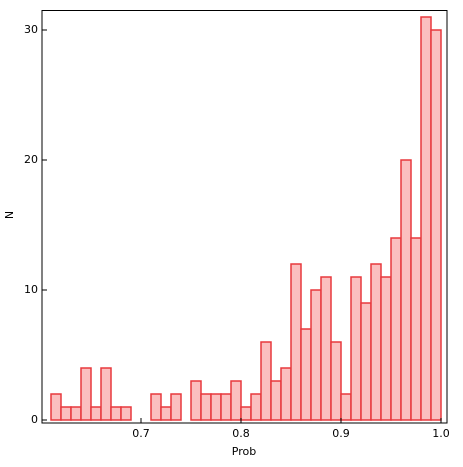 Image resolution: width=463 pixels, height=467 pixels. Describe the element at coordinates (31, 289) in the screenshot. I see `y-tick-label: 10` at that location.